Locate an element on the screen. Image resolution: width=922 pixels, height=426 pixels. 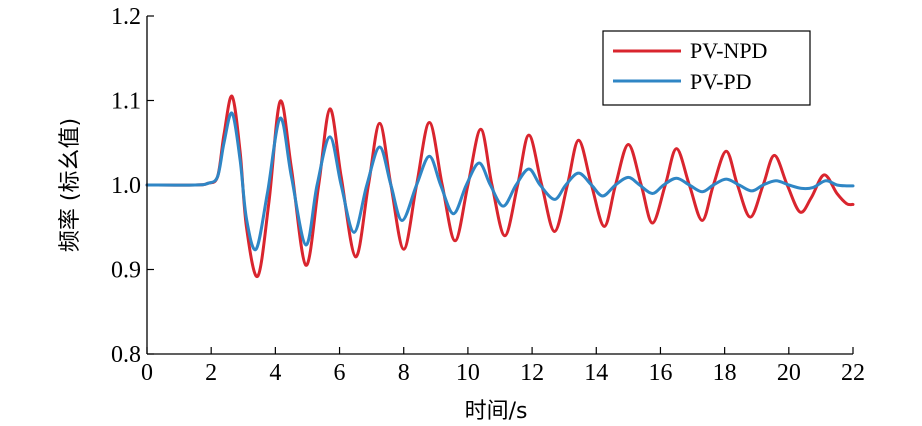
legend-label-pv-pd: PV-PD is located at coordinates (721, 81).